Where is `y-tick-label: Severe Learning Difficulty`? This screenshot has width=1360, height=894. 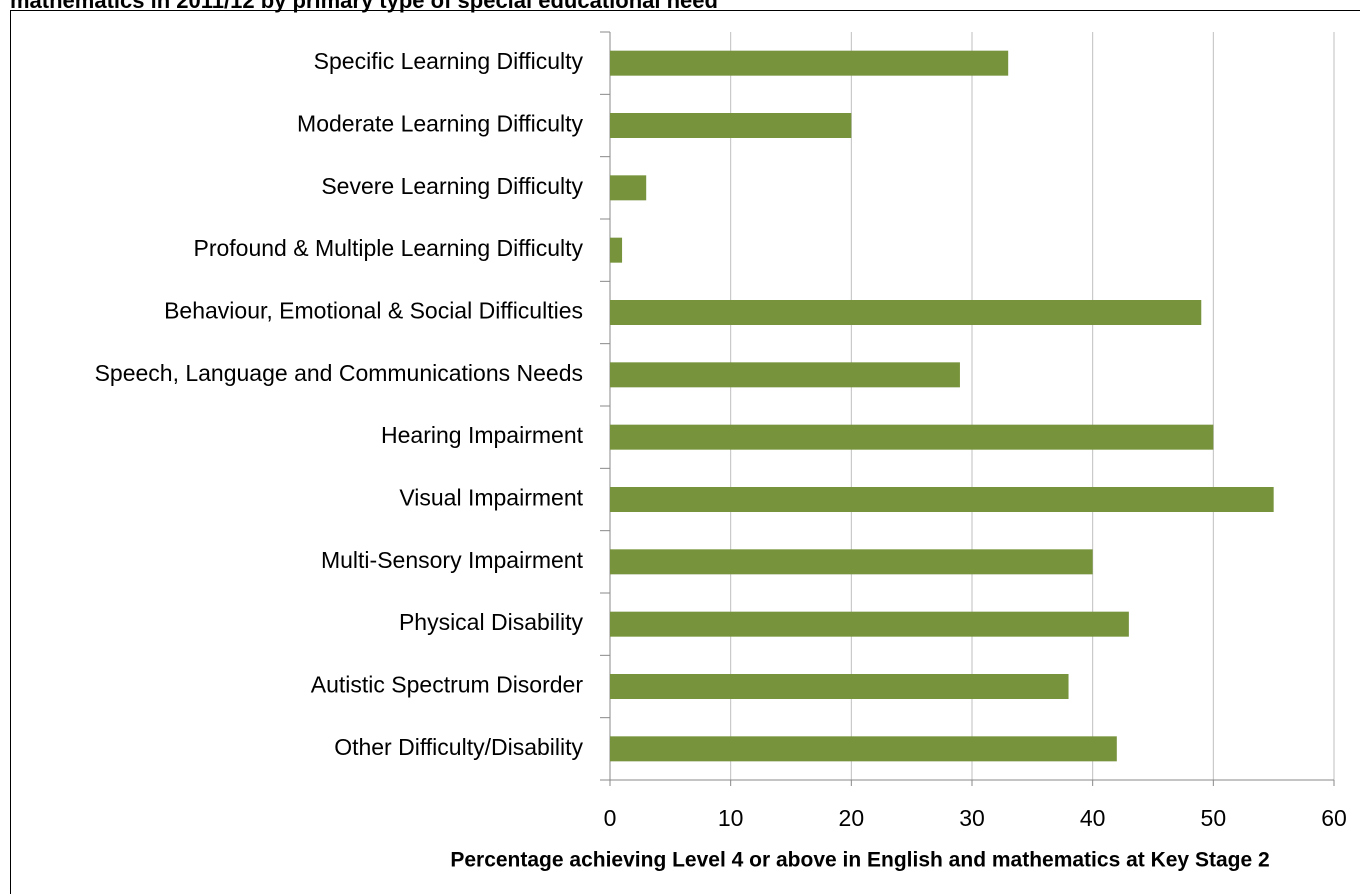
y-tick-label: Severe Learning Difficulty is located at coordinates (452, 186).